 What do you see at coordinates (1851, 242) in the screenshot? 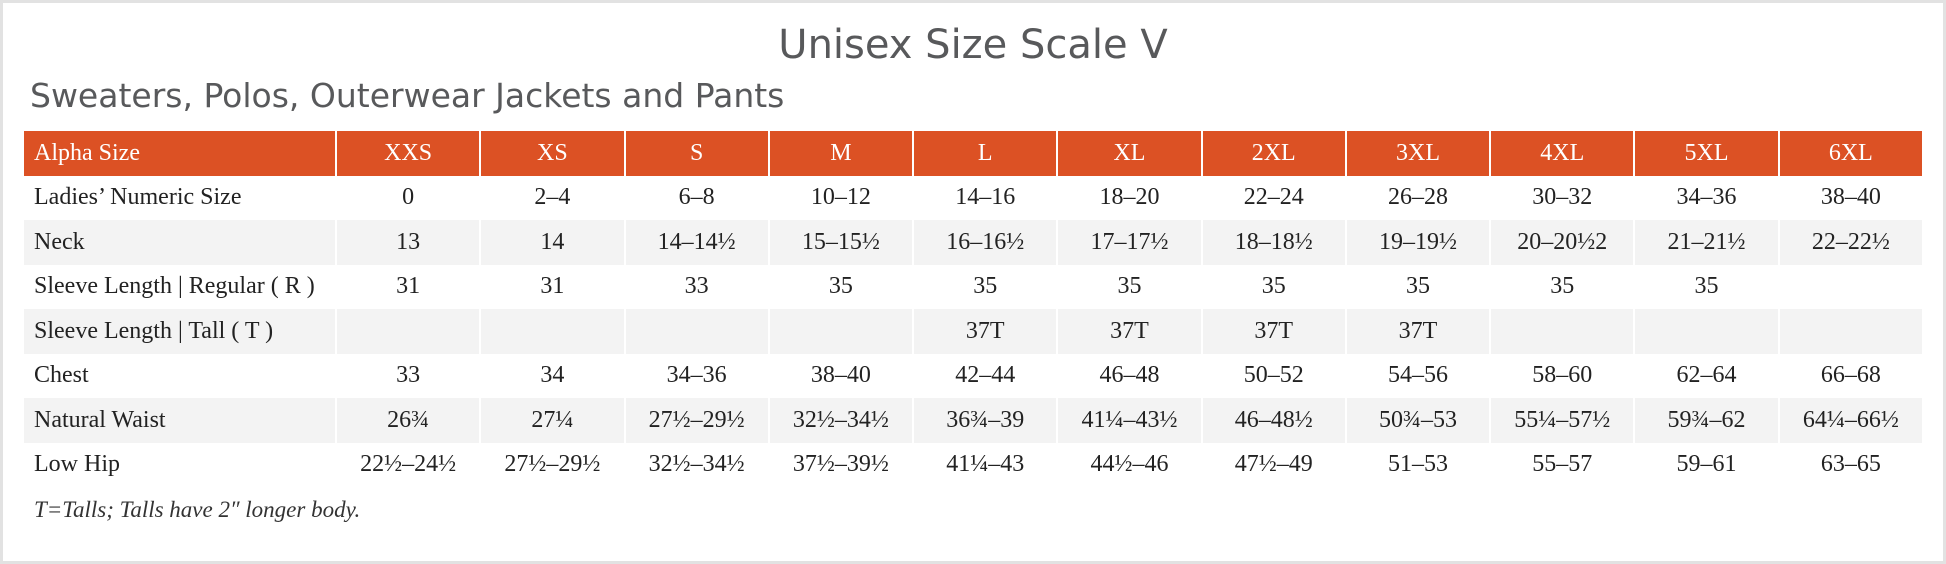
I see `cell: 22–22½` at bounding box center [1851, 242].